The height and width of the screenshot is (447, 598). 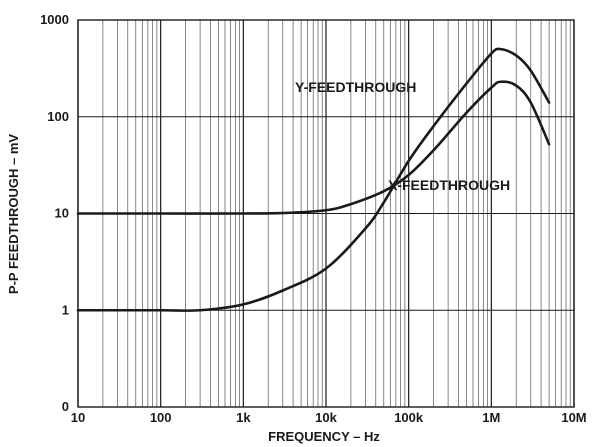 I want to click on x-feedthrough-label: X-FEEDTHROUGH, so click(x=449, y=185).